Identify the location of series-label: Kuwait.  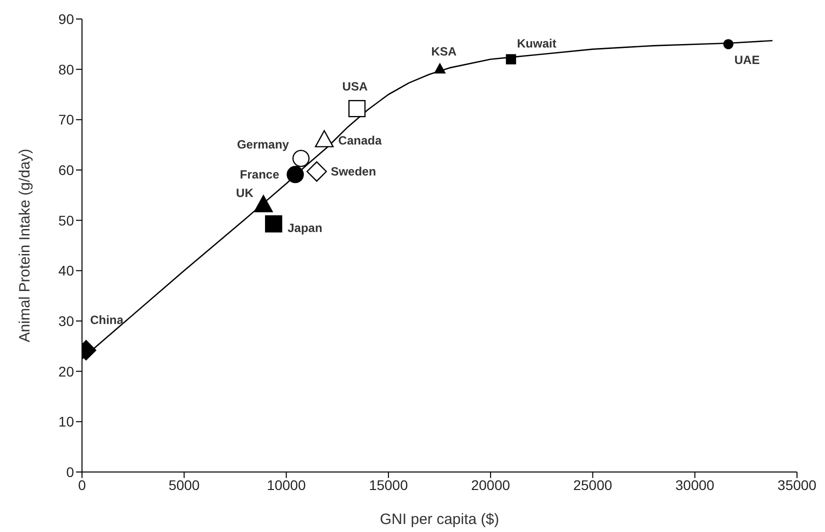
(536, 43).